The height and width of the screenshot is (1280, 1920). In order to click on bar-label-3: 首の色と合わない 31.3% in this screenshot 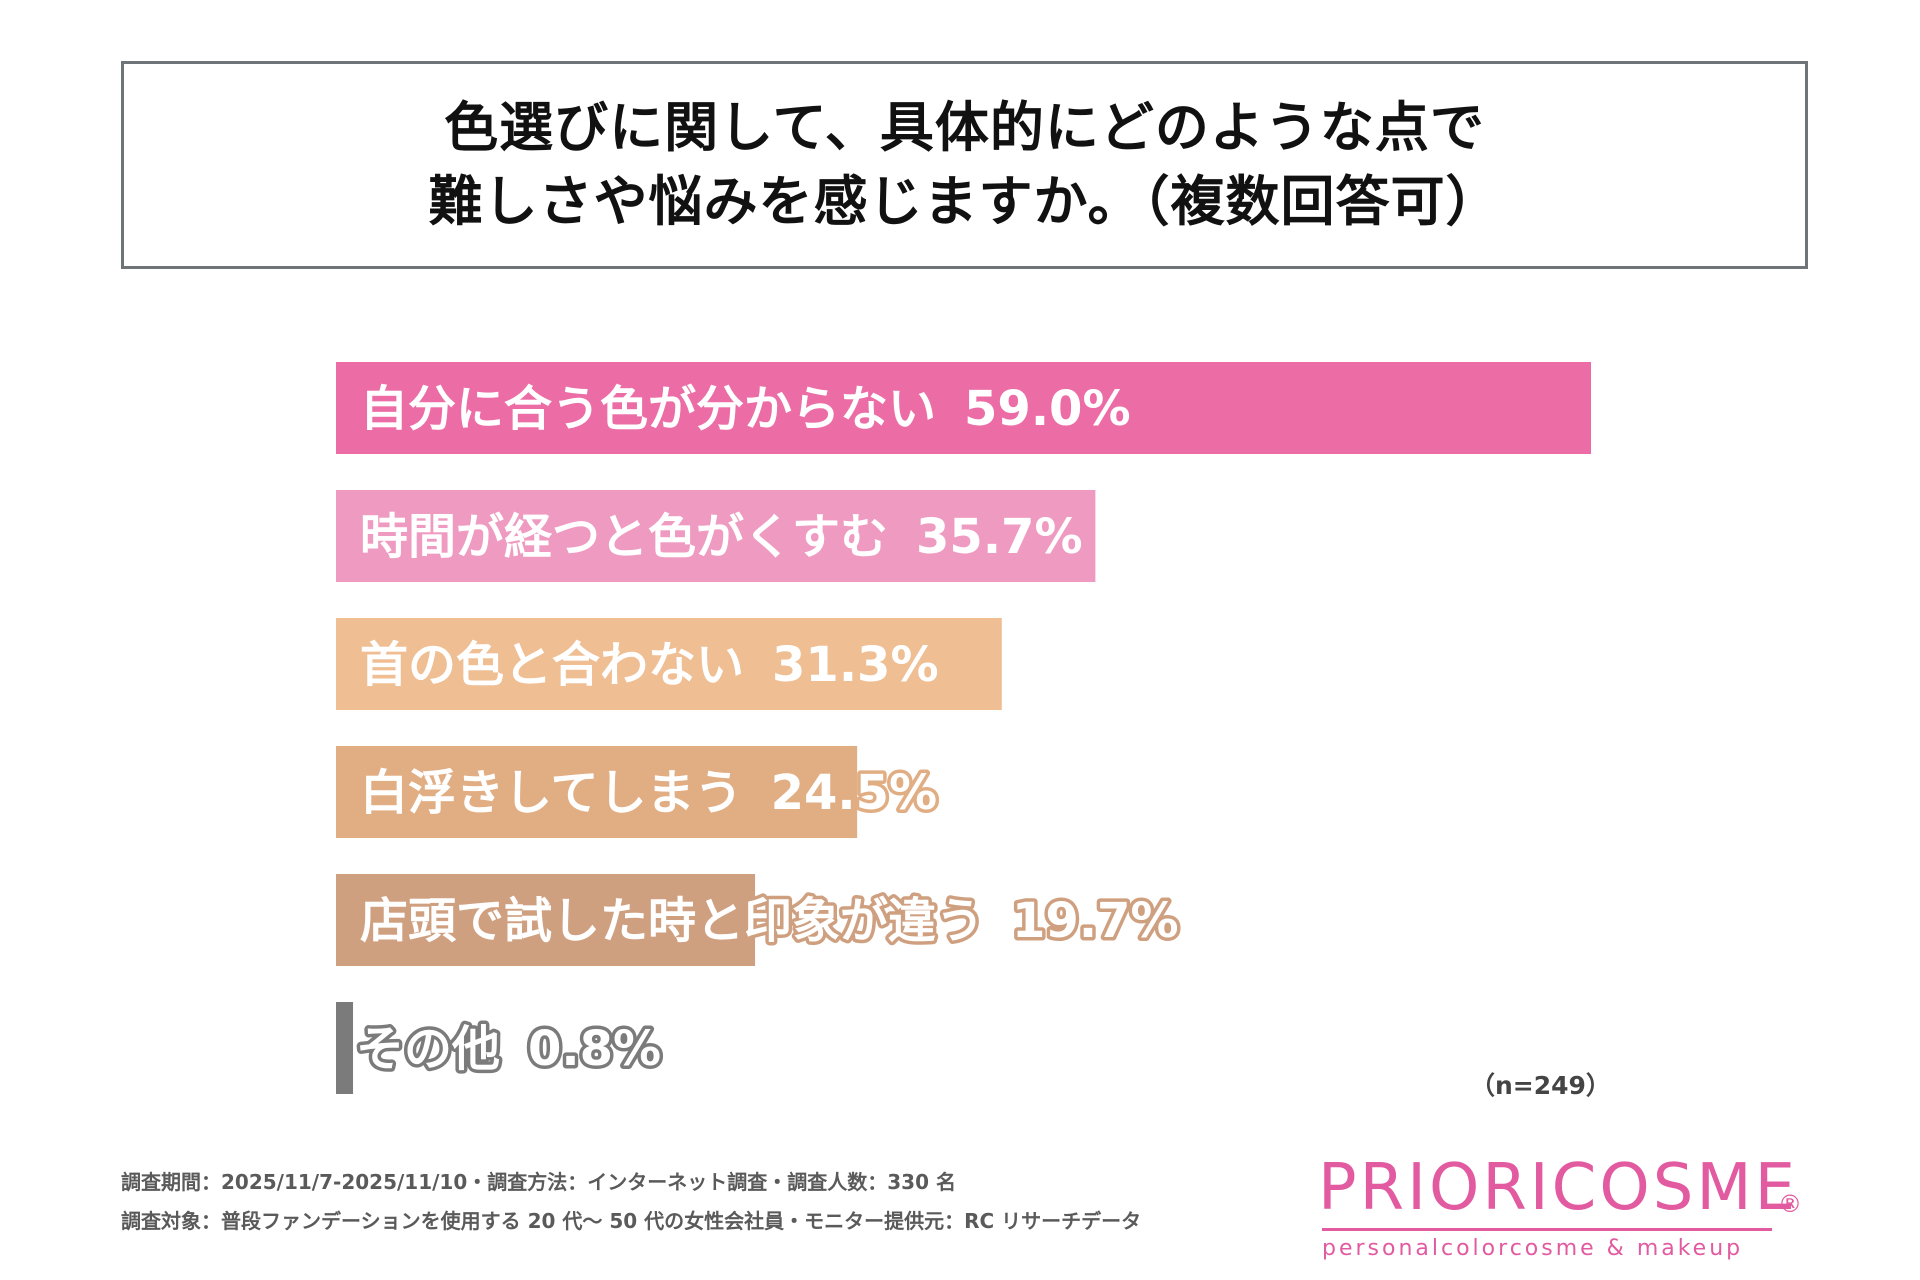, I will do `click(649, 665)`.